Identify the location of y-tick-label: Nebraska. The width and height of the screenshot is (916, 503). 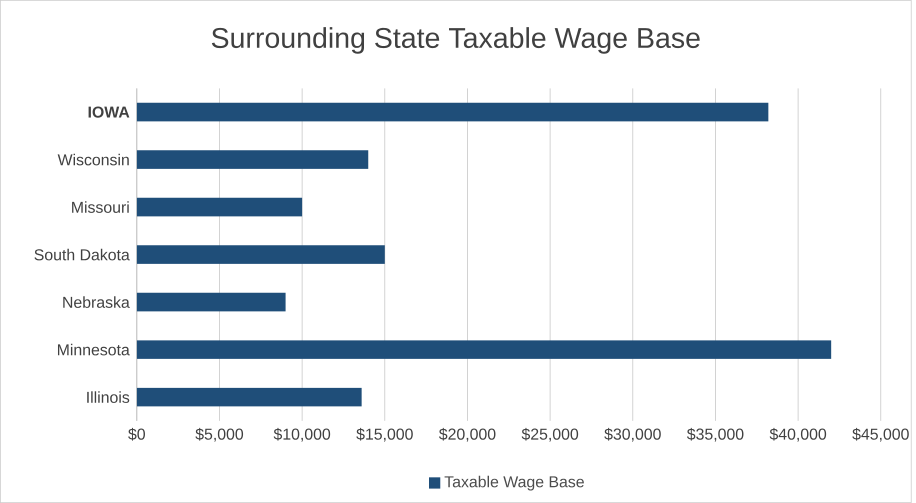
(96, 302).